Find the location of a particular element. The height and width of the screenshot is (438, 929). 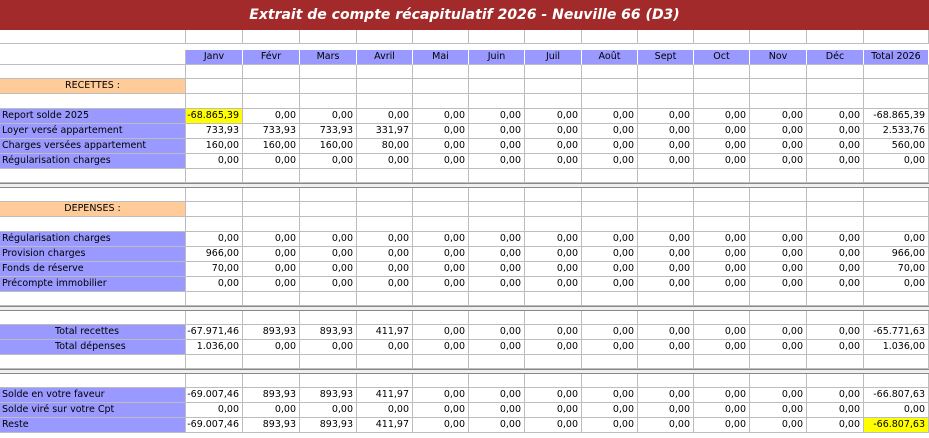

month-header-avril: Avril is located at coordinates (385, 57).